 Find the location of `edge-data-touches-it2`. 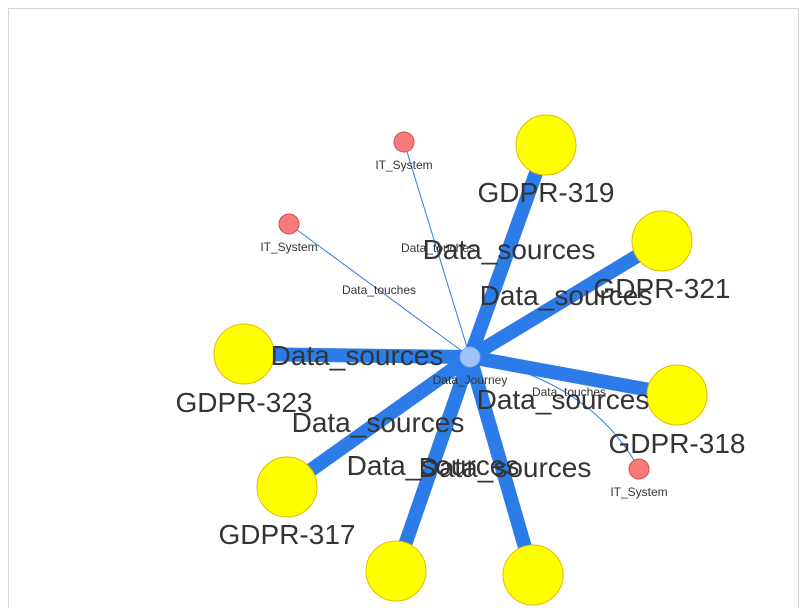

edge-data-touches-it2 is located at coordinates (379, 290).